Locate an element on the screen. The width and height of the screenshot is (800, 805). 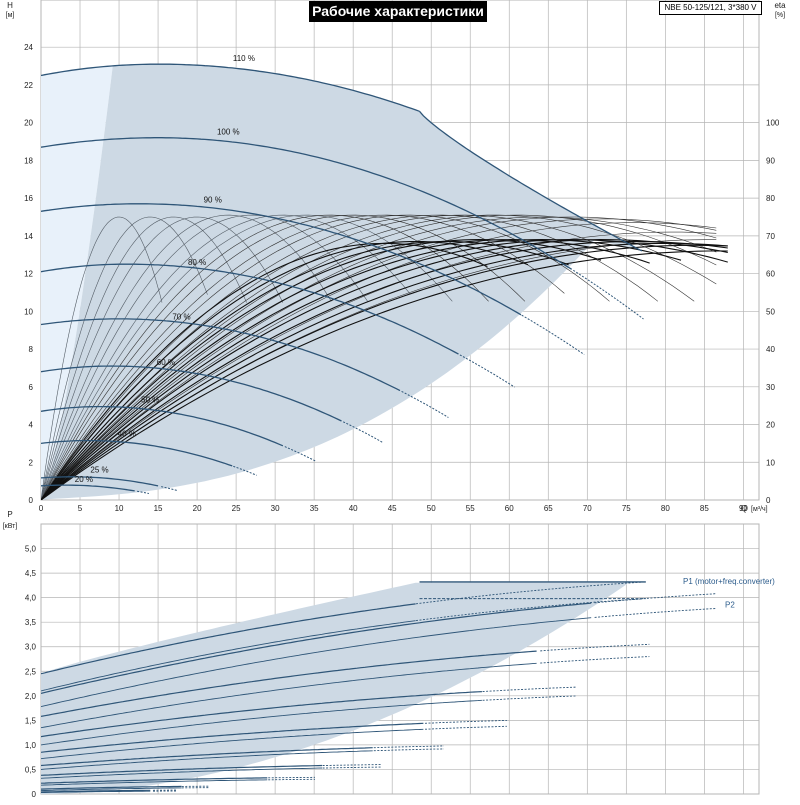
p-axis-label: P is located at coordinates (9, 514).